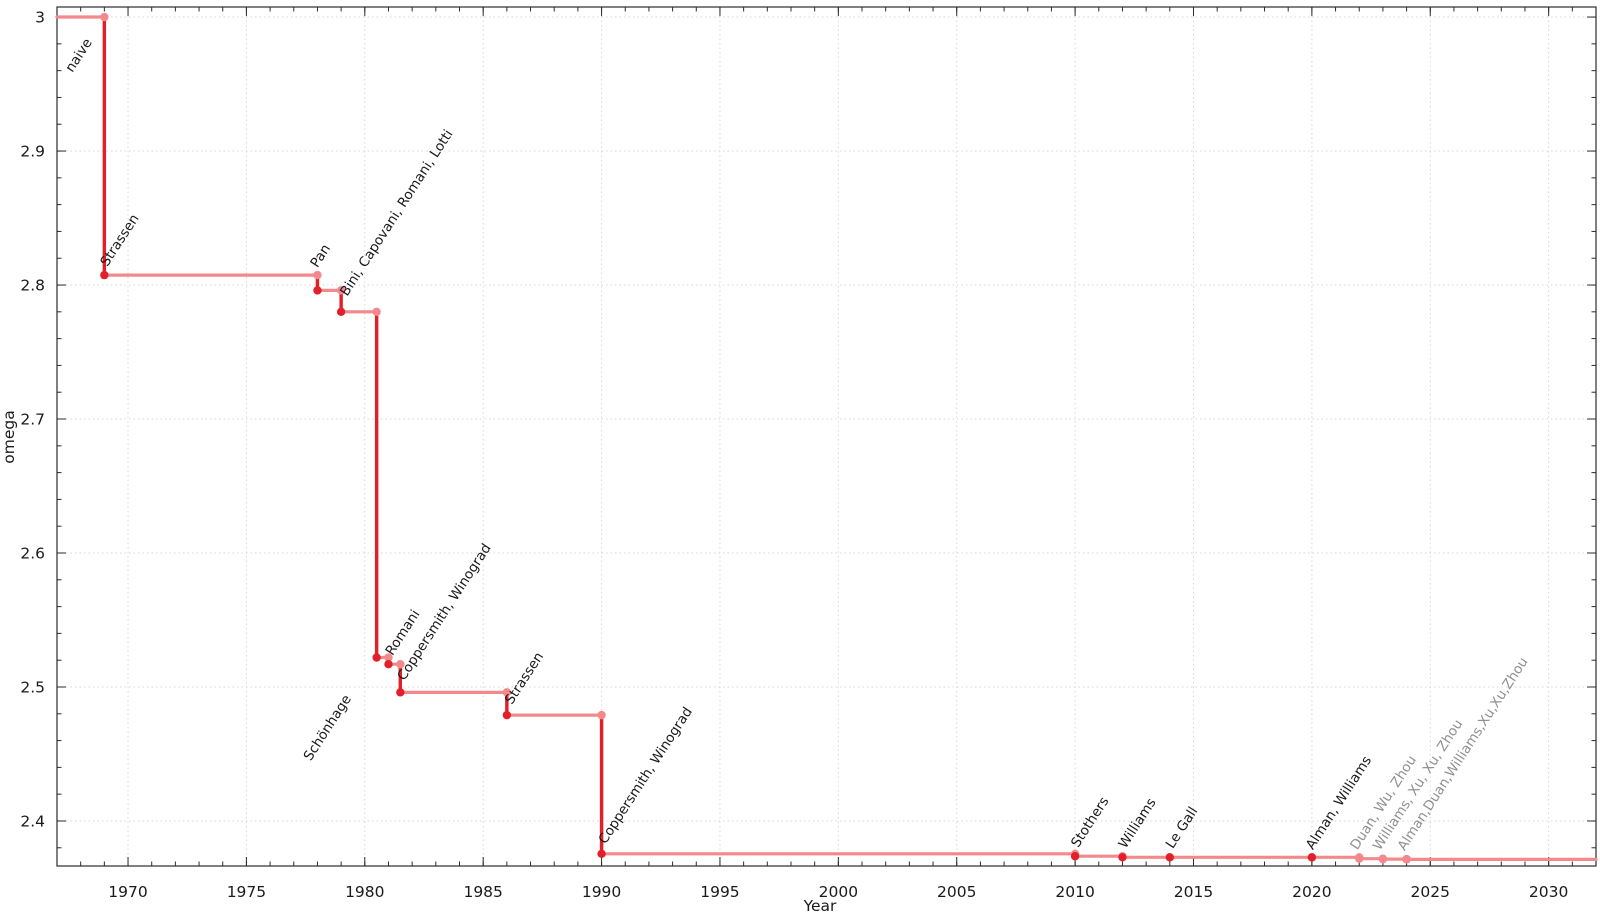  I want to click on point-annotation: Alman,Duan,Williams,Xu,Xu,Zhou, so click(1463, 754).